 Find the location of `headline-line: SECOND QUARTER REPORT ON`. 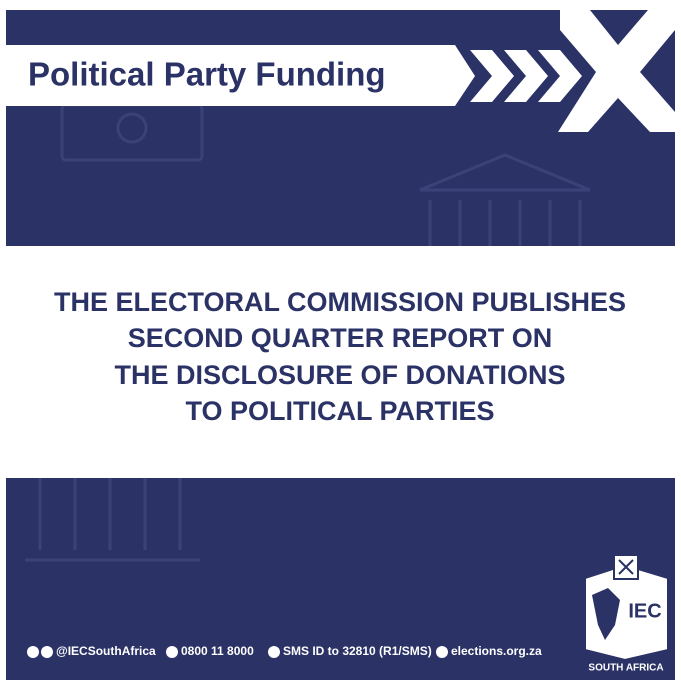

headline-line: SECOND QUARTER REPORT ON is located at coordinates (340, 338).